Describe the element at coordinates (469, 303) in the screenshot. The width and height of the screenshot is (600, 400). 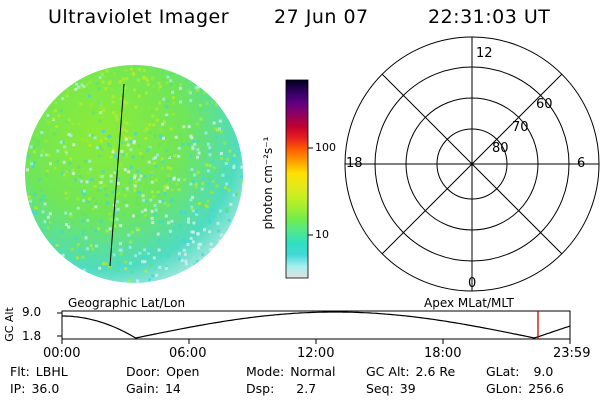
I see `timeline-right-title: Apex MLat/MLT` at that location.